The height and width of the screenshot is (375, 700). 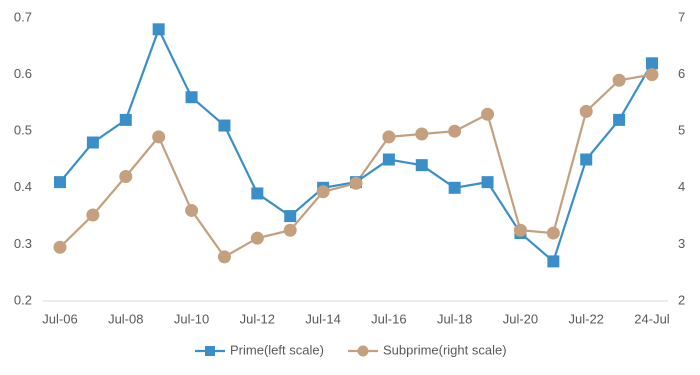 I want to click on x-tick-label: Jul-16, so click(x=388, y=318).